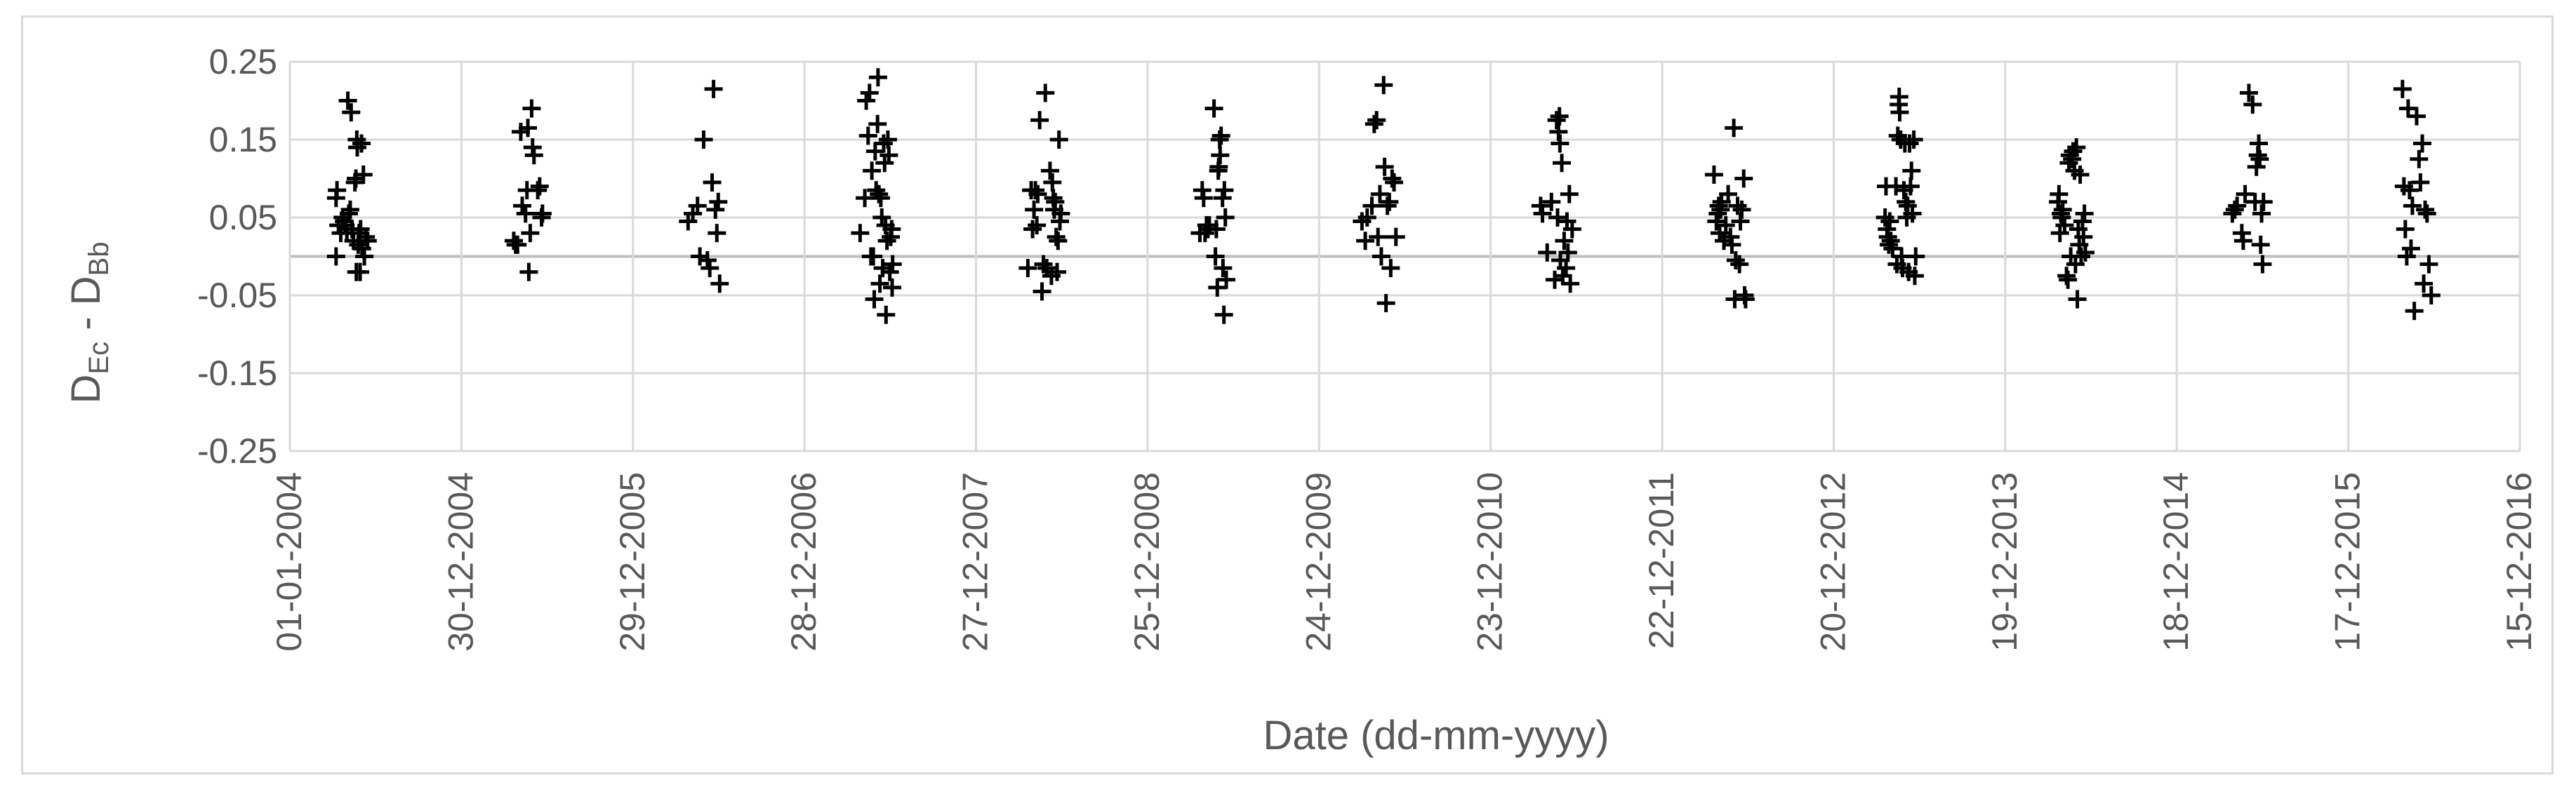 This screenshot has width=2576, height=799. Describe the element at coordinates (2005, 562) in the screenshot. I see `x-tick-label: 19-12-2013` at that location.